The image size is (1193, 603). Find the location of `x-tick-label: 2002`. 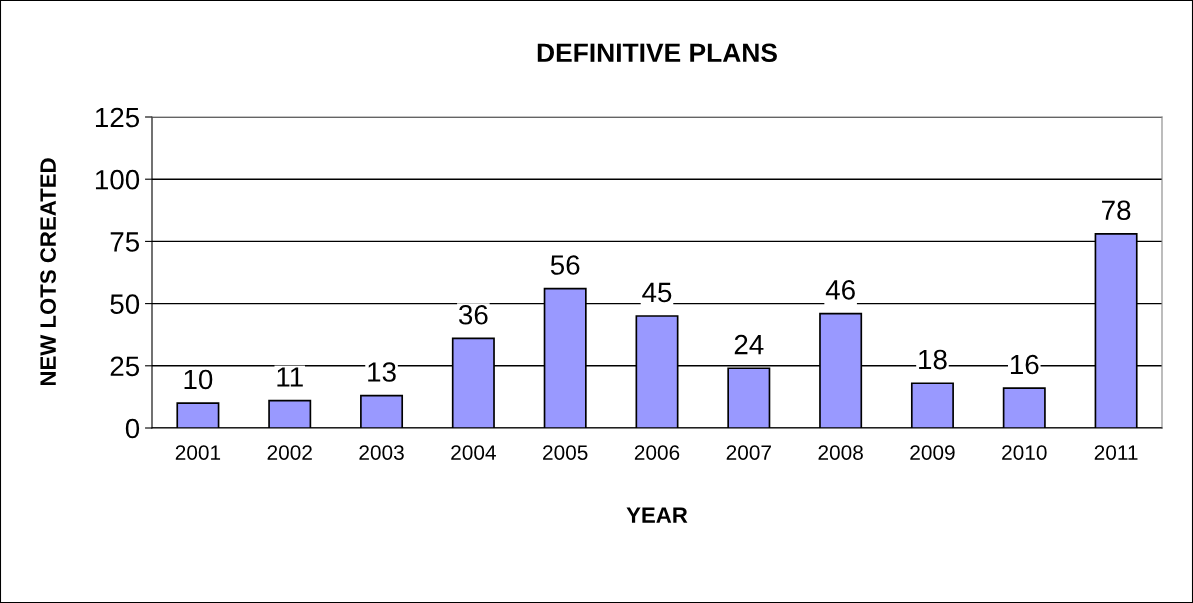

x-tick-label: 2002 is located at coordinates (289, 452).